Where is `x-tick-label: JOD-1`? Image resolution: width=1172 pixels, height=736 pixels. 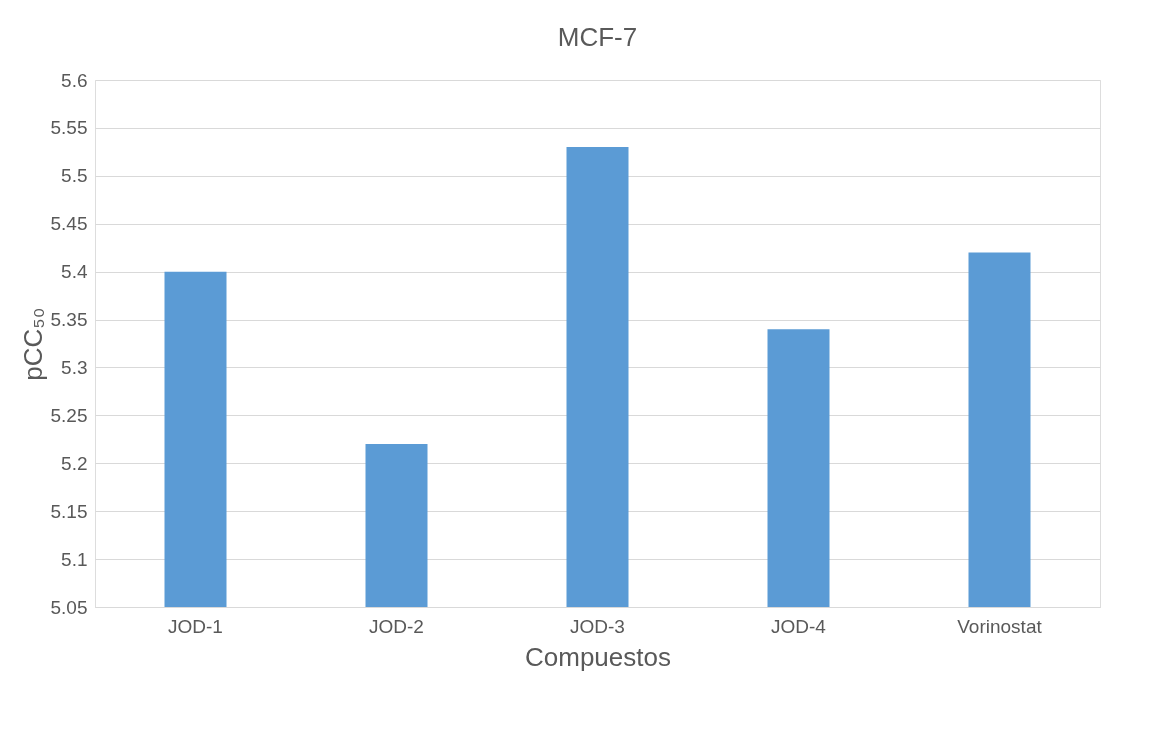
x-tick-label: JOD-1 is located at coordinates (195, 626).